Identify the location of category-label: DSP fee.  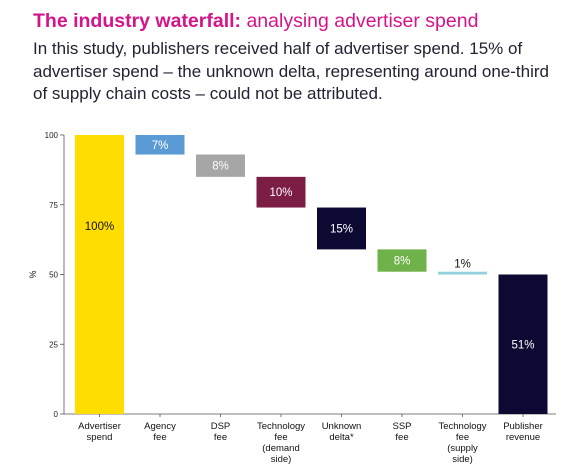
(221, 432).